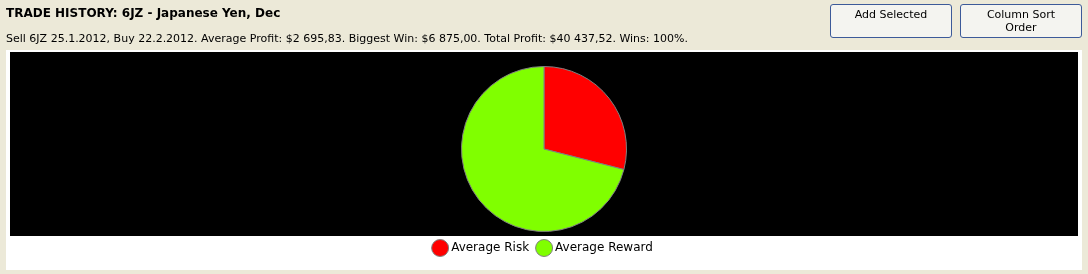  Describe the element at coordinates (490, 247) in the screenshot. I see `legend-label: Average Risk` at that location.